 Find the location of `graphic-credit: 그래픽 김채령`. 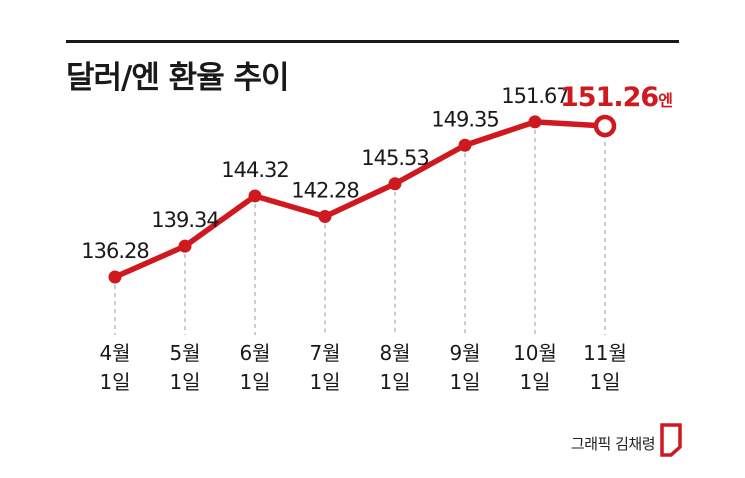

graphic-credit: 그래픽 김채령 is located at coordinates (613, 444).